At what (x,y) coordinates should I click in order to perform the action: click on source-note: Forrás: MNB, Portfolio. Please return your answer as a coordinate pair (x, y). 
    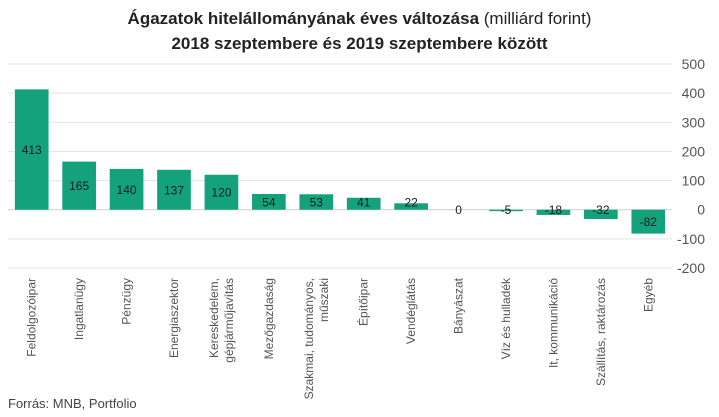
    Looking at the image, I should click on (72, 403).